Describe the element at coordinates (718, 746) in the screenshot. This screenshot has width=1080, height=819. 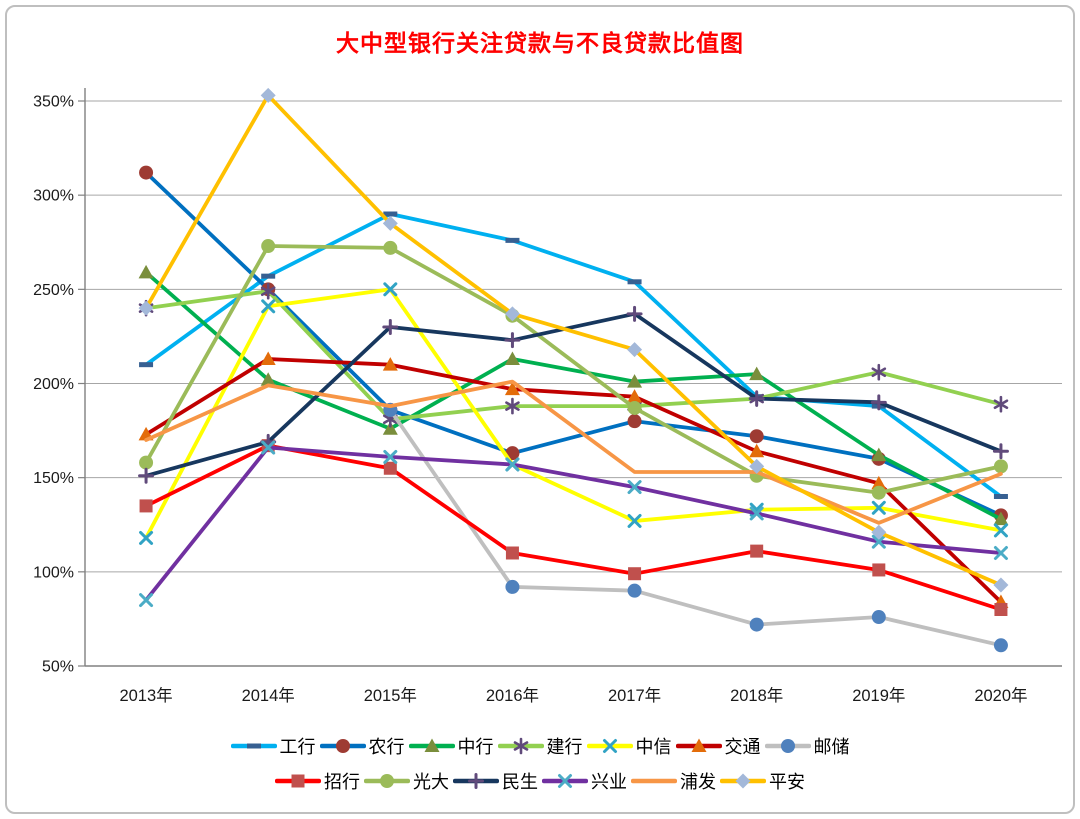
I see `legend-item: 交通` at that location.